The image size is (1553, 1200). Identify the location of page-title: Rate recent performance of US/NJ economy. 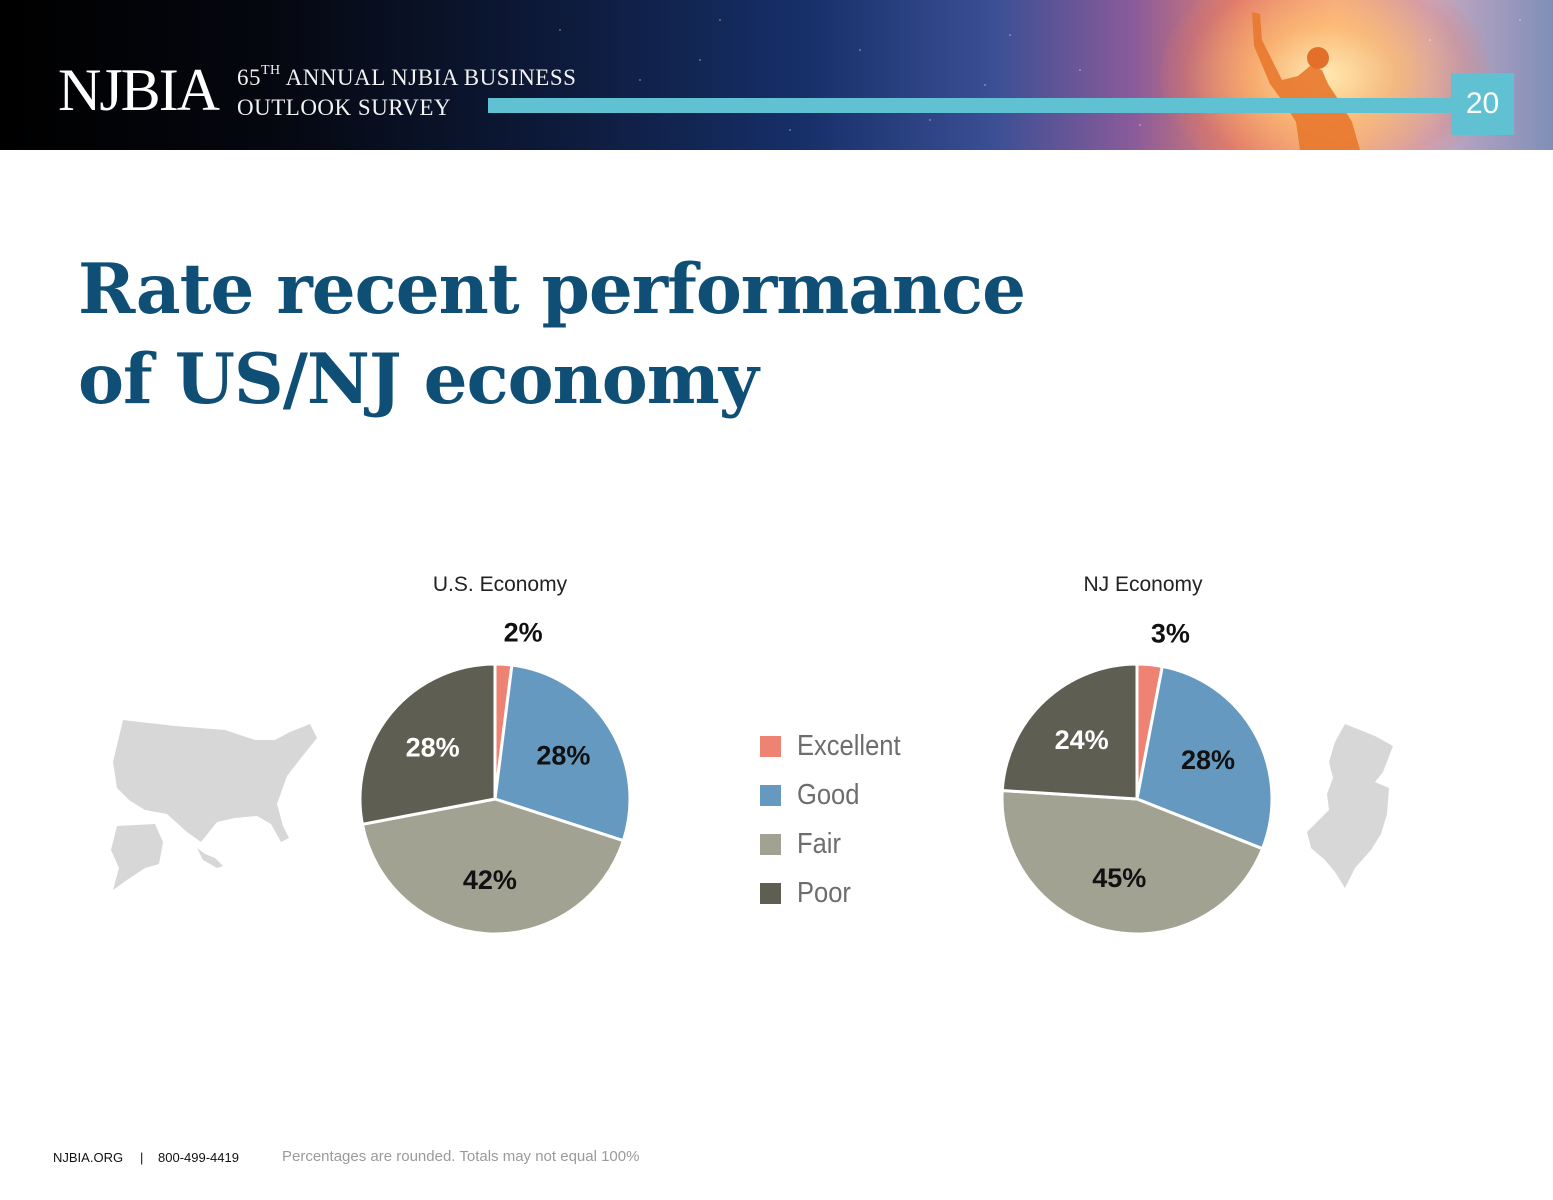
(552, 335).